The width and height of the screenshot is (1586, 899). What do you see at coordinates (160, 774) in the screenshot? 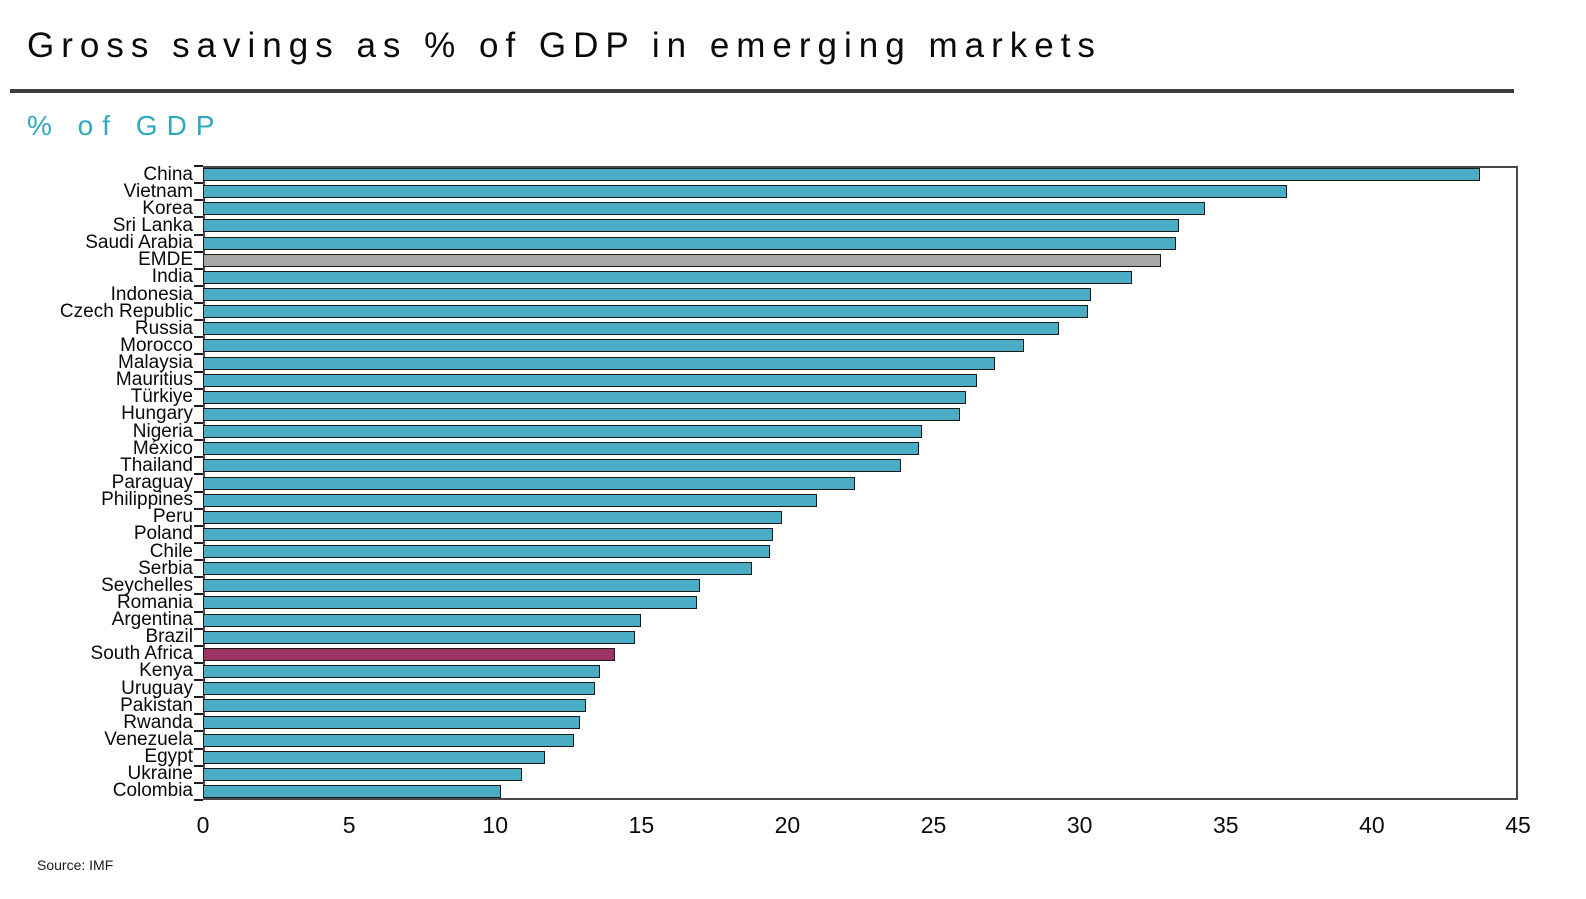
I see `category-label-ukraine: Ukraine` at bounding box center [160, 774].